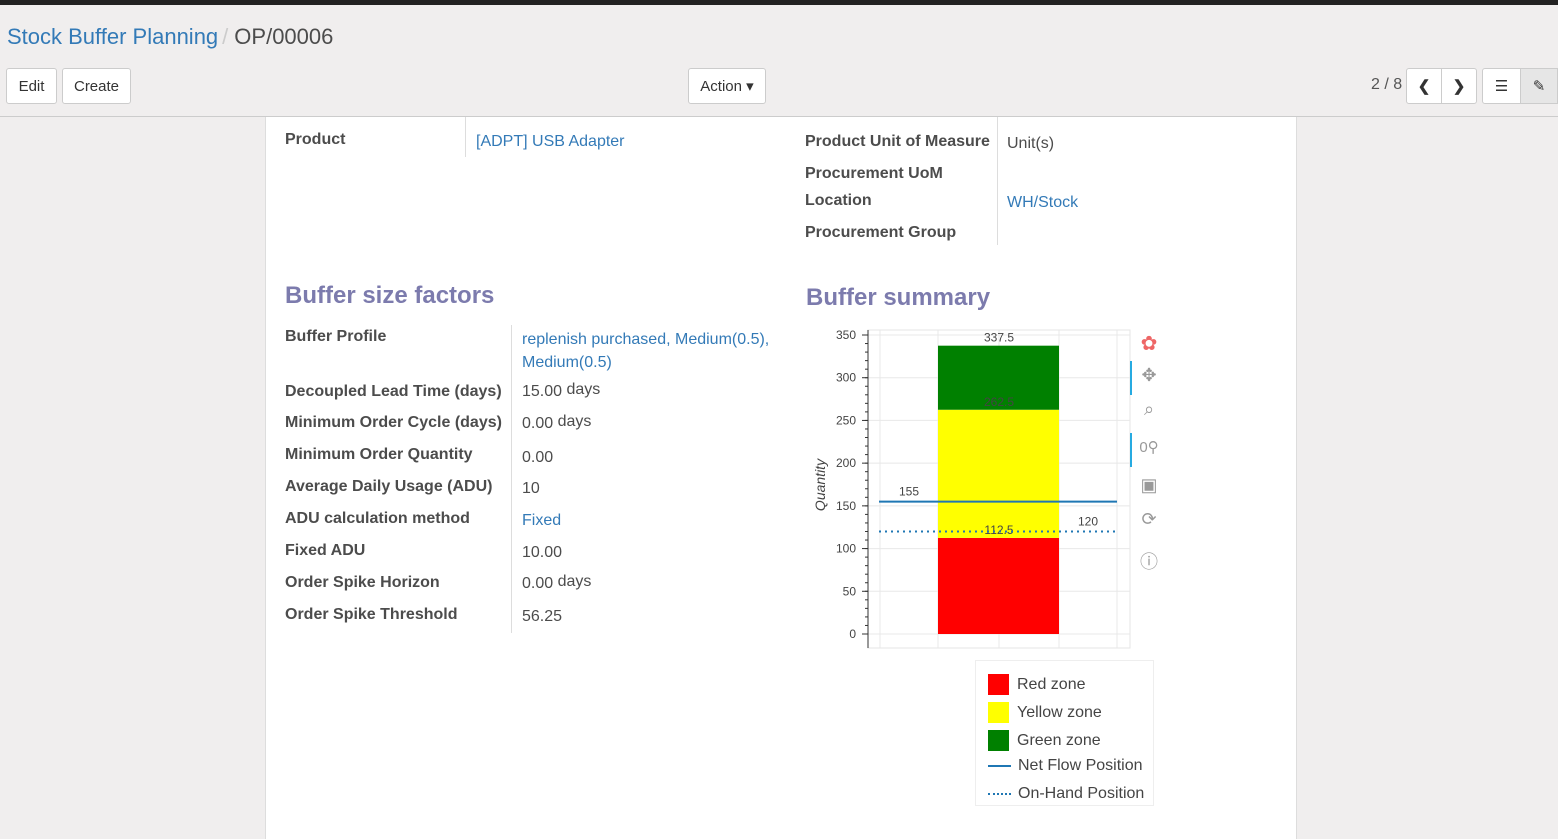  Describe the element at coordinates (1088, 521) in the screenshot. I see `line-label: 120` at that location.